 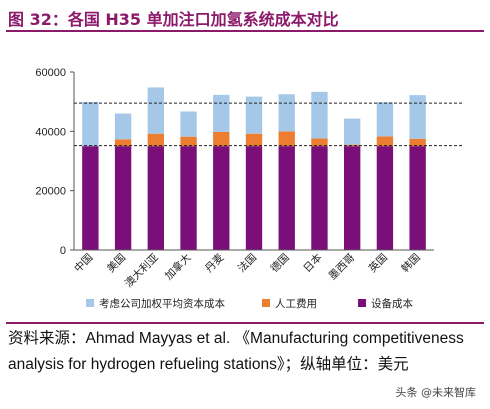 What do you see at coordinates (245, 31) in the screenshot?
I see `title-divider` at bounding box center [245, 31].